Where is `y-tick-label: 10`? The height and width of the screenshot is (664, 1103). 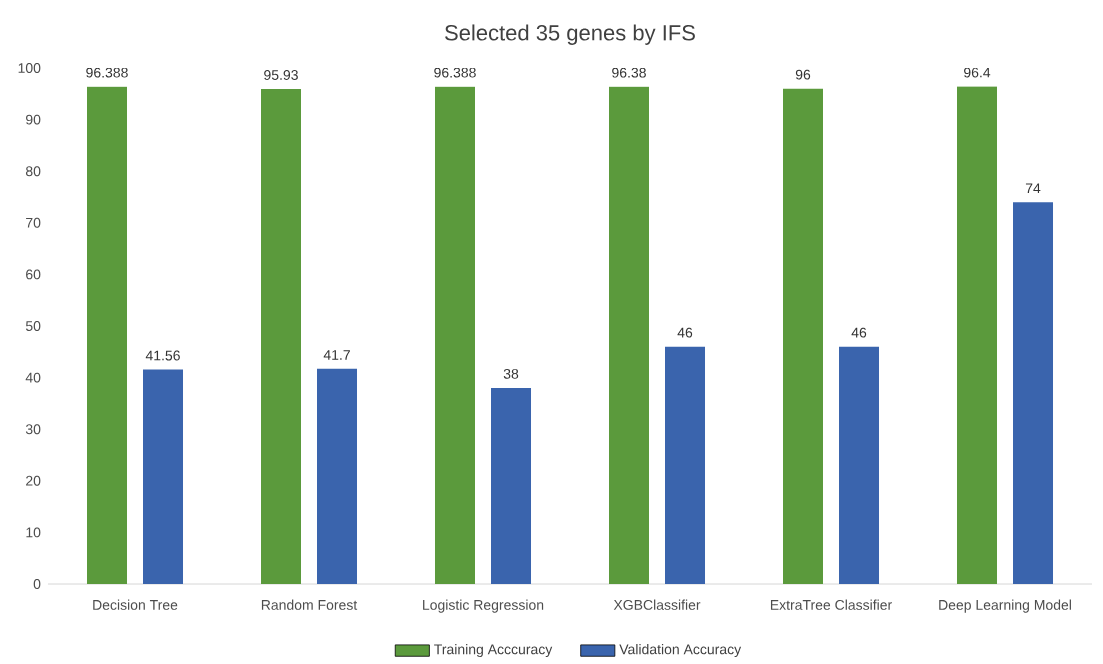 y-tick-label: 10 is located at coordinates (33, 532).